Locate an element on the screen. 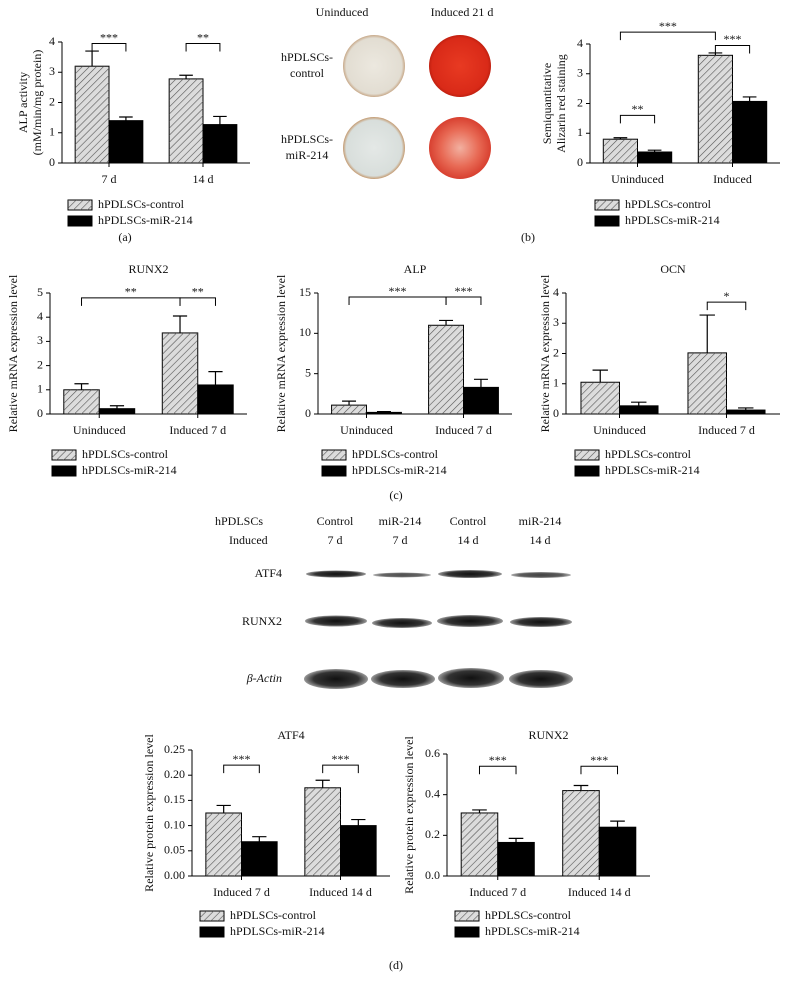 Image resolution: width=791 pixels, height=987 pixels. blot-header: Induced is located at coordinates (248, 540).